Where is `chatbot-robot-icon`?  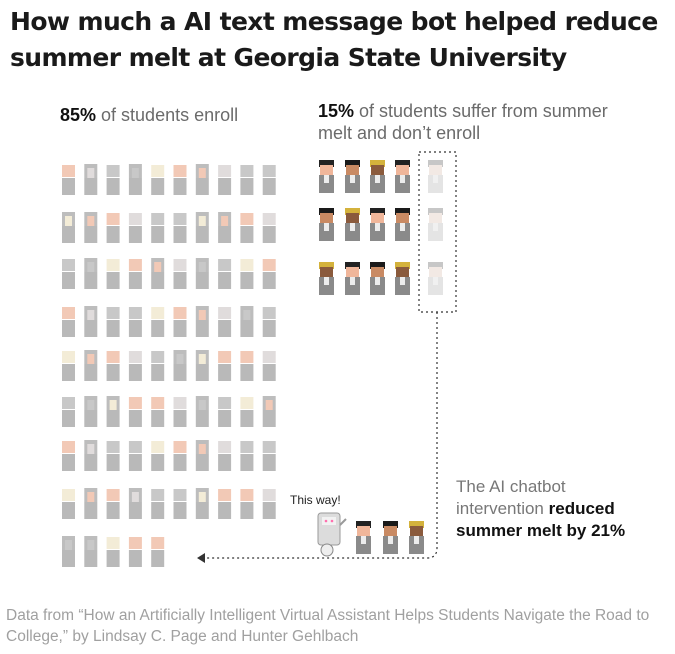
chatbot-robot-icon is located at coordinates (332, 534).